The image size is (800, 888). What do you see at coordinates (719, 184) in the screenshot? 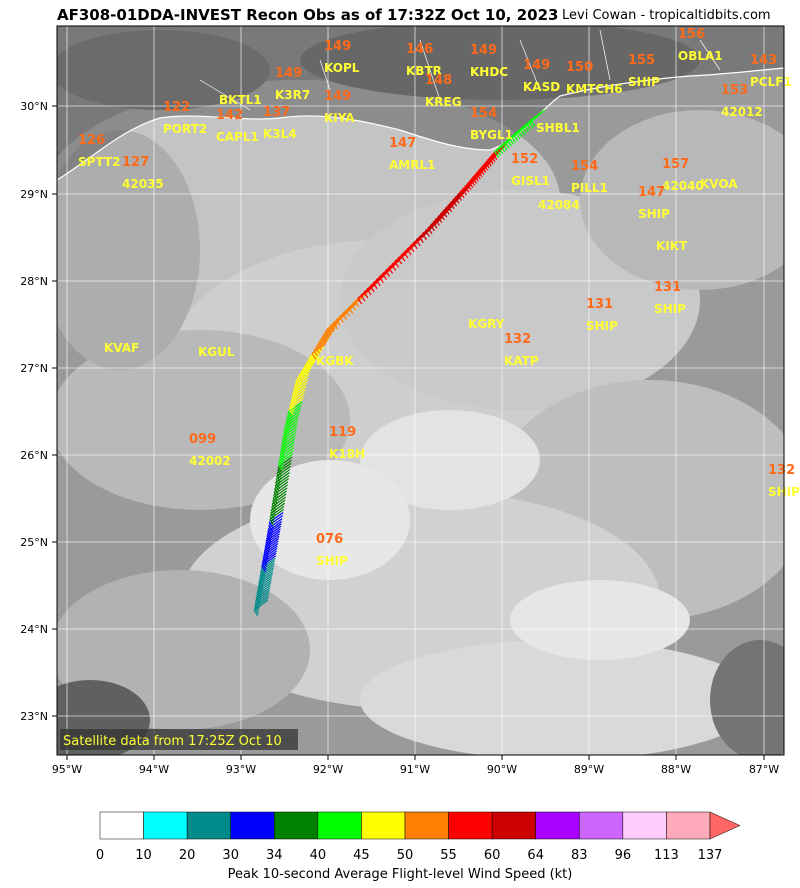
I see `station-id: KVOA` at bounding box center [719, 184].